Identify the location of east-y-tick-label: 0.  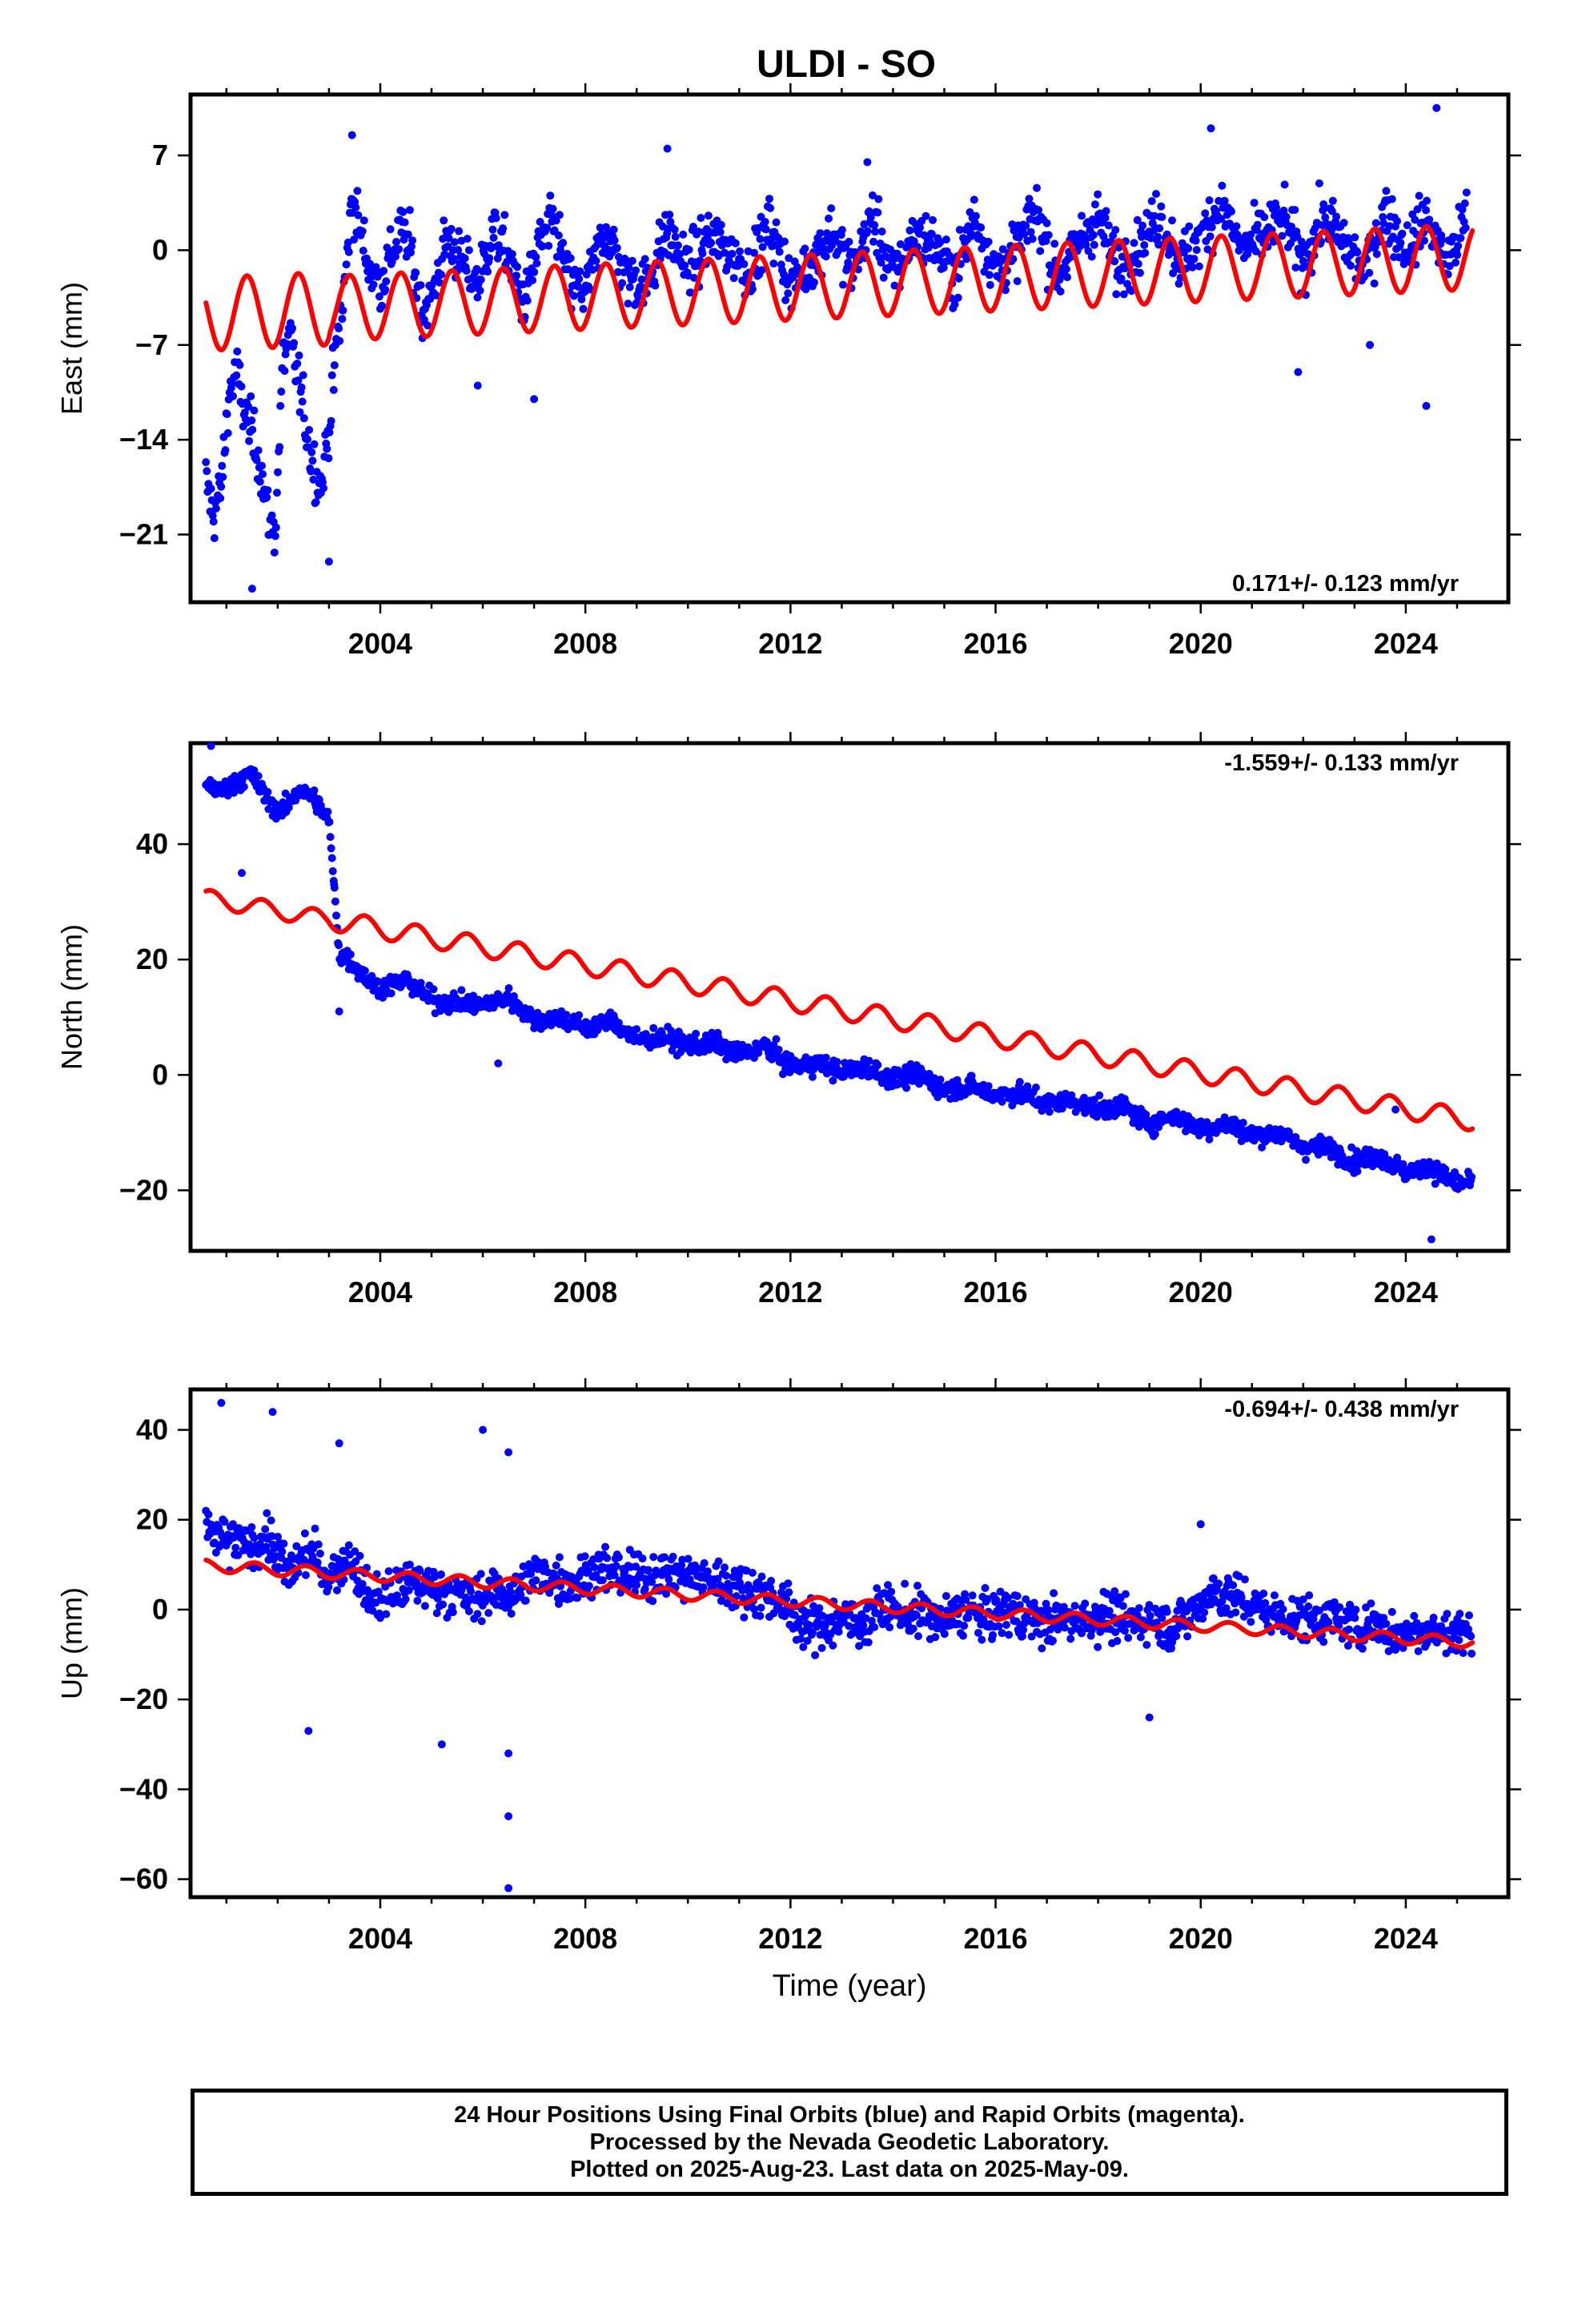
(160, 249).